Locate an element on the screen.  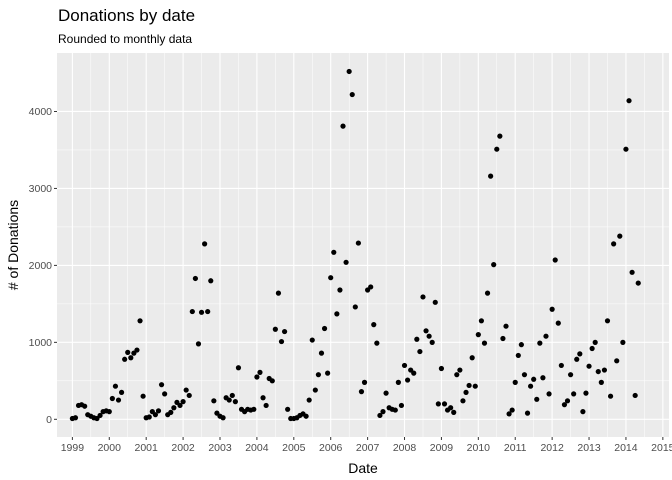
x-tick-label: 2010 is located at coordinates (479, 448).